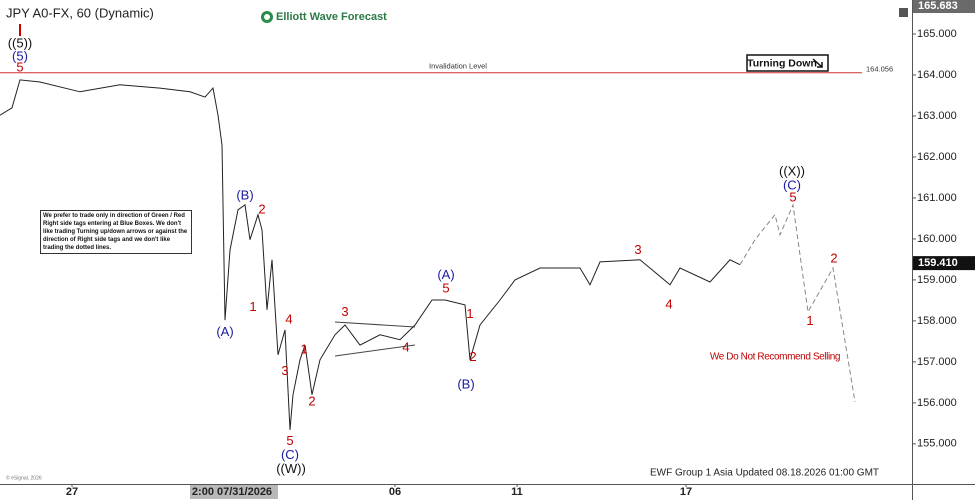 This screenshot has width=975, height=500. What do you see at coordinates (792, 171) in the screenshot?
I see `wave-label: ((X))` at bounding box center [792, 171].